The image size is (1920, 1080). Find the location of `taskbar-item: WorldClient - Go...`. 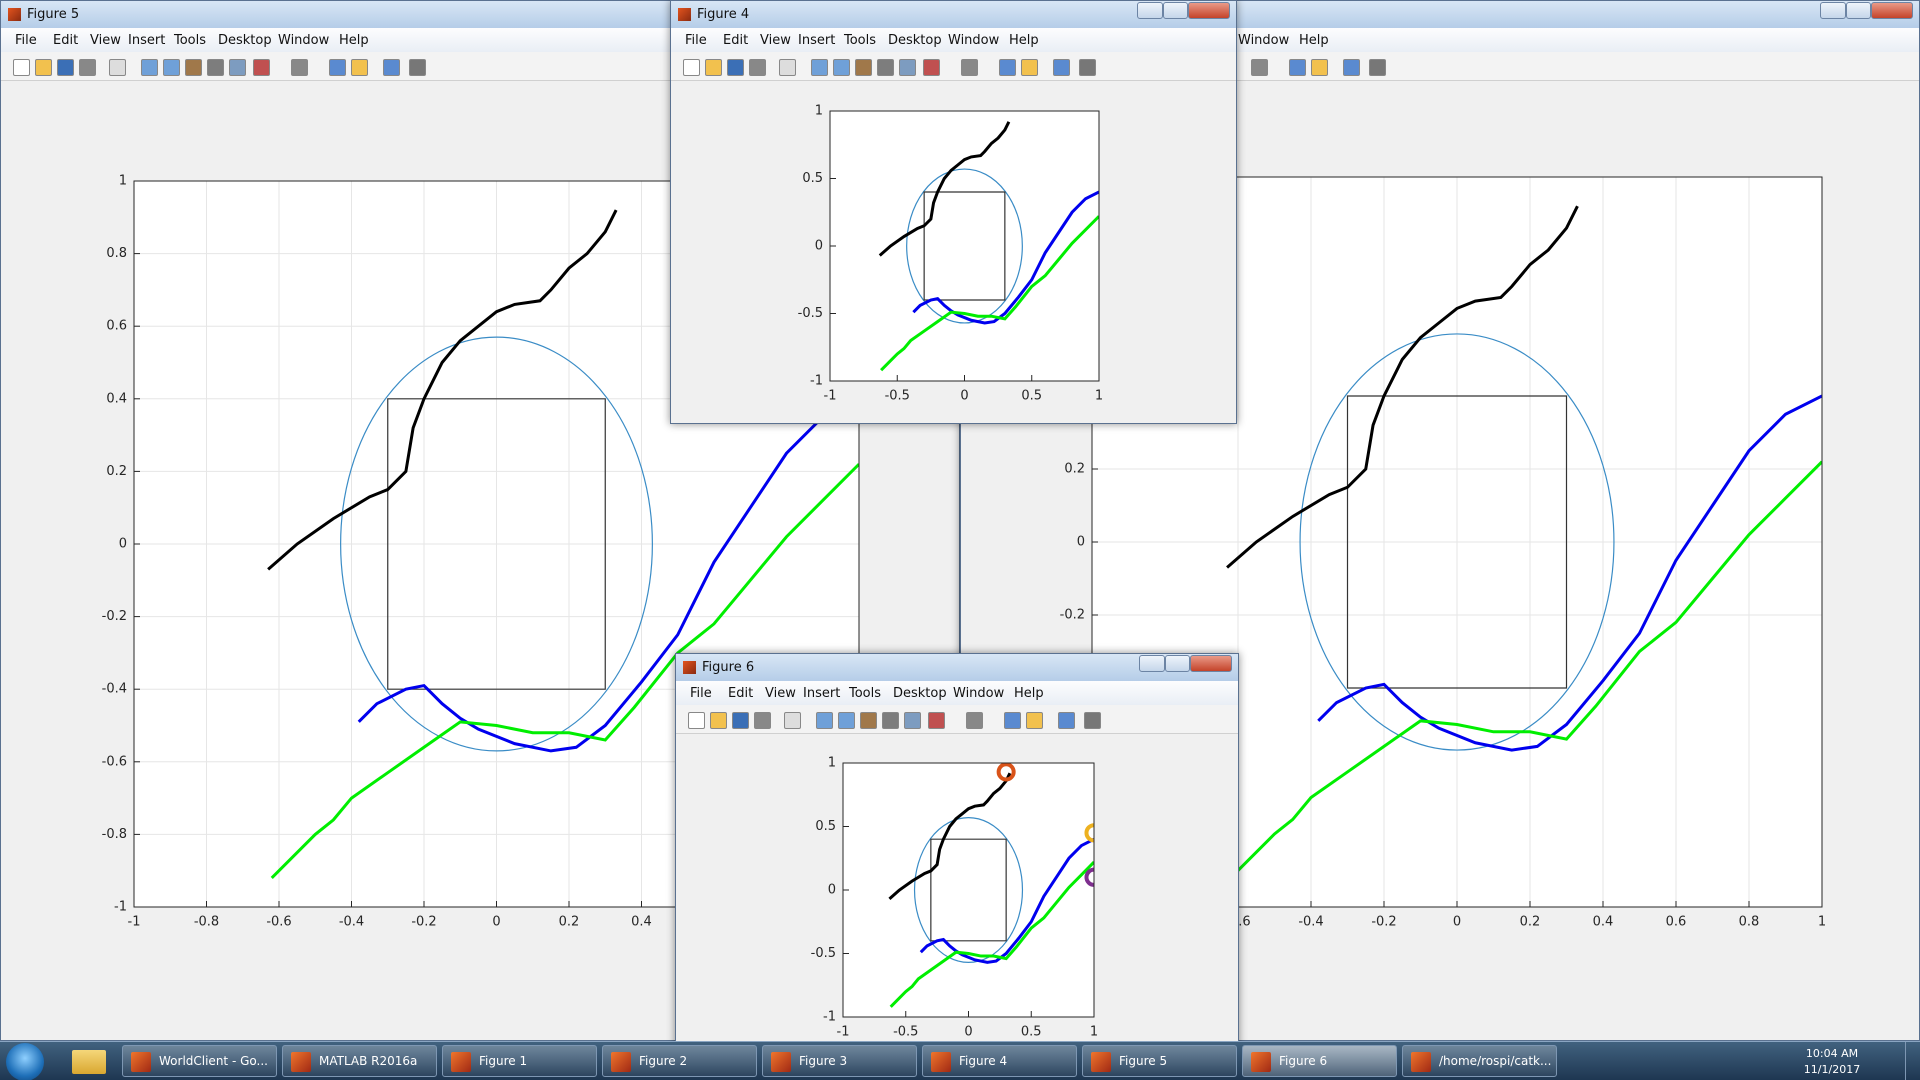

taskbar-item: WorldClient - Go... is located at coordinates (199, 1061).